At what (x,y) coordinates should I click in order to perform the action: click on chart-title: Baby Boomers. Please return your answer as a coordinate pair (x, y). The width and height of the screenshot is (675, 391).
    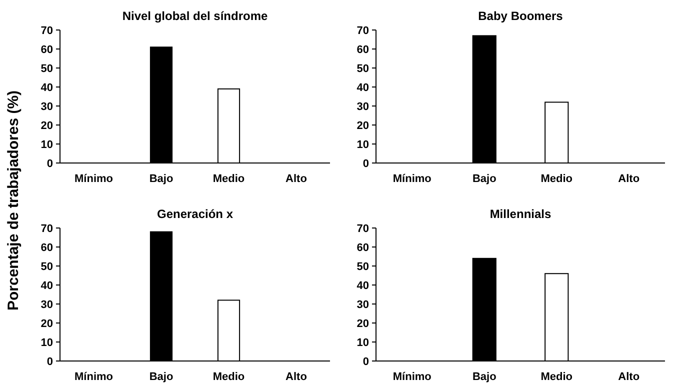
    Looking at the image, I should click on (521, 16).